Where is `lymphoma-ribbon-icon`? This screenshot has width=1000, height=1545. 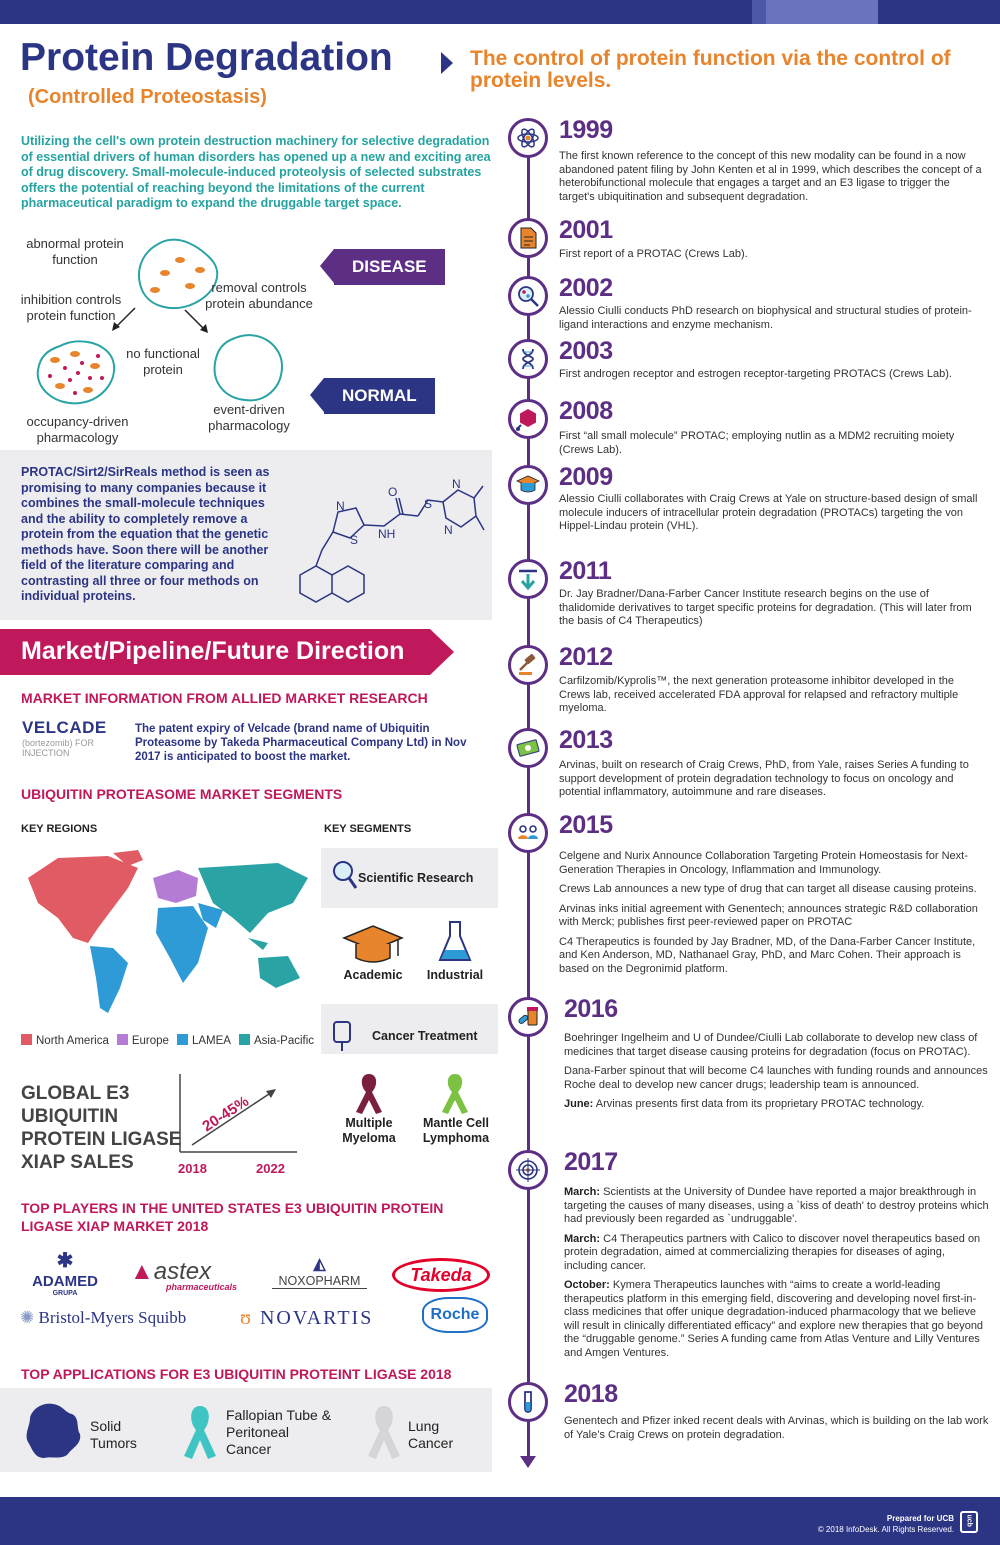 lymphoma-ribbon-icon is located at coordinates (455, 1094).